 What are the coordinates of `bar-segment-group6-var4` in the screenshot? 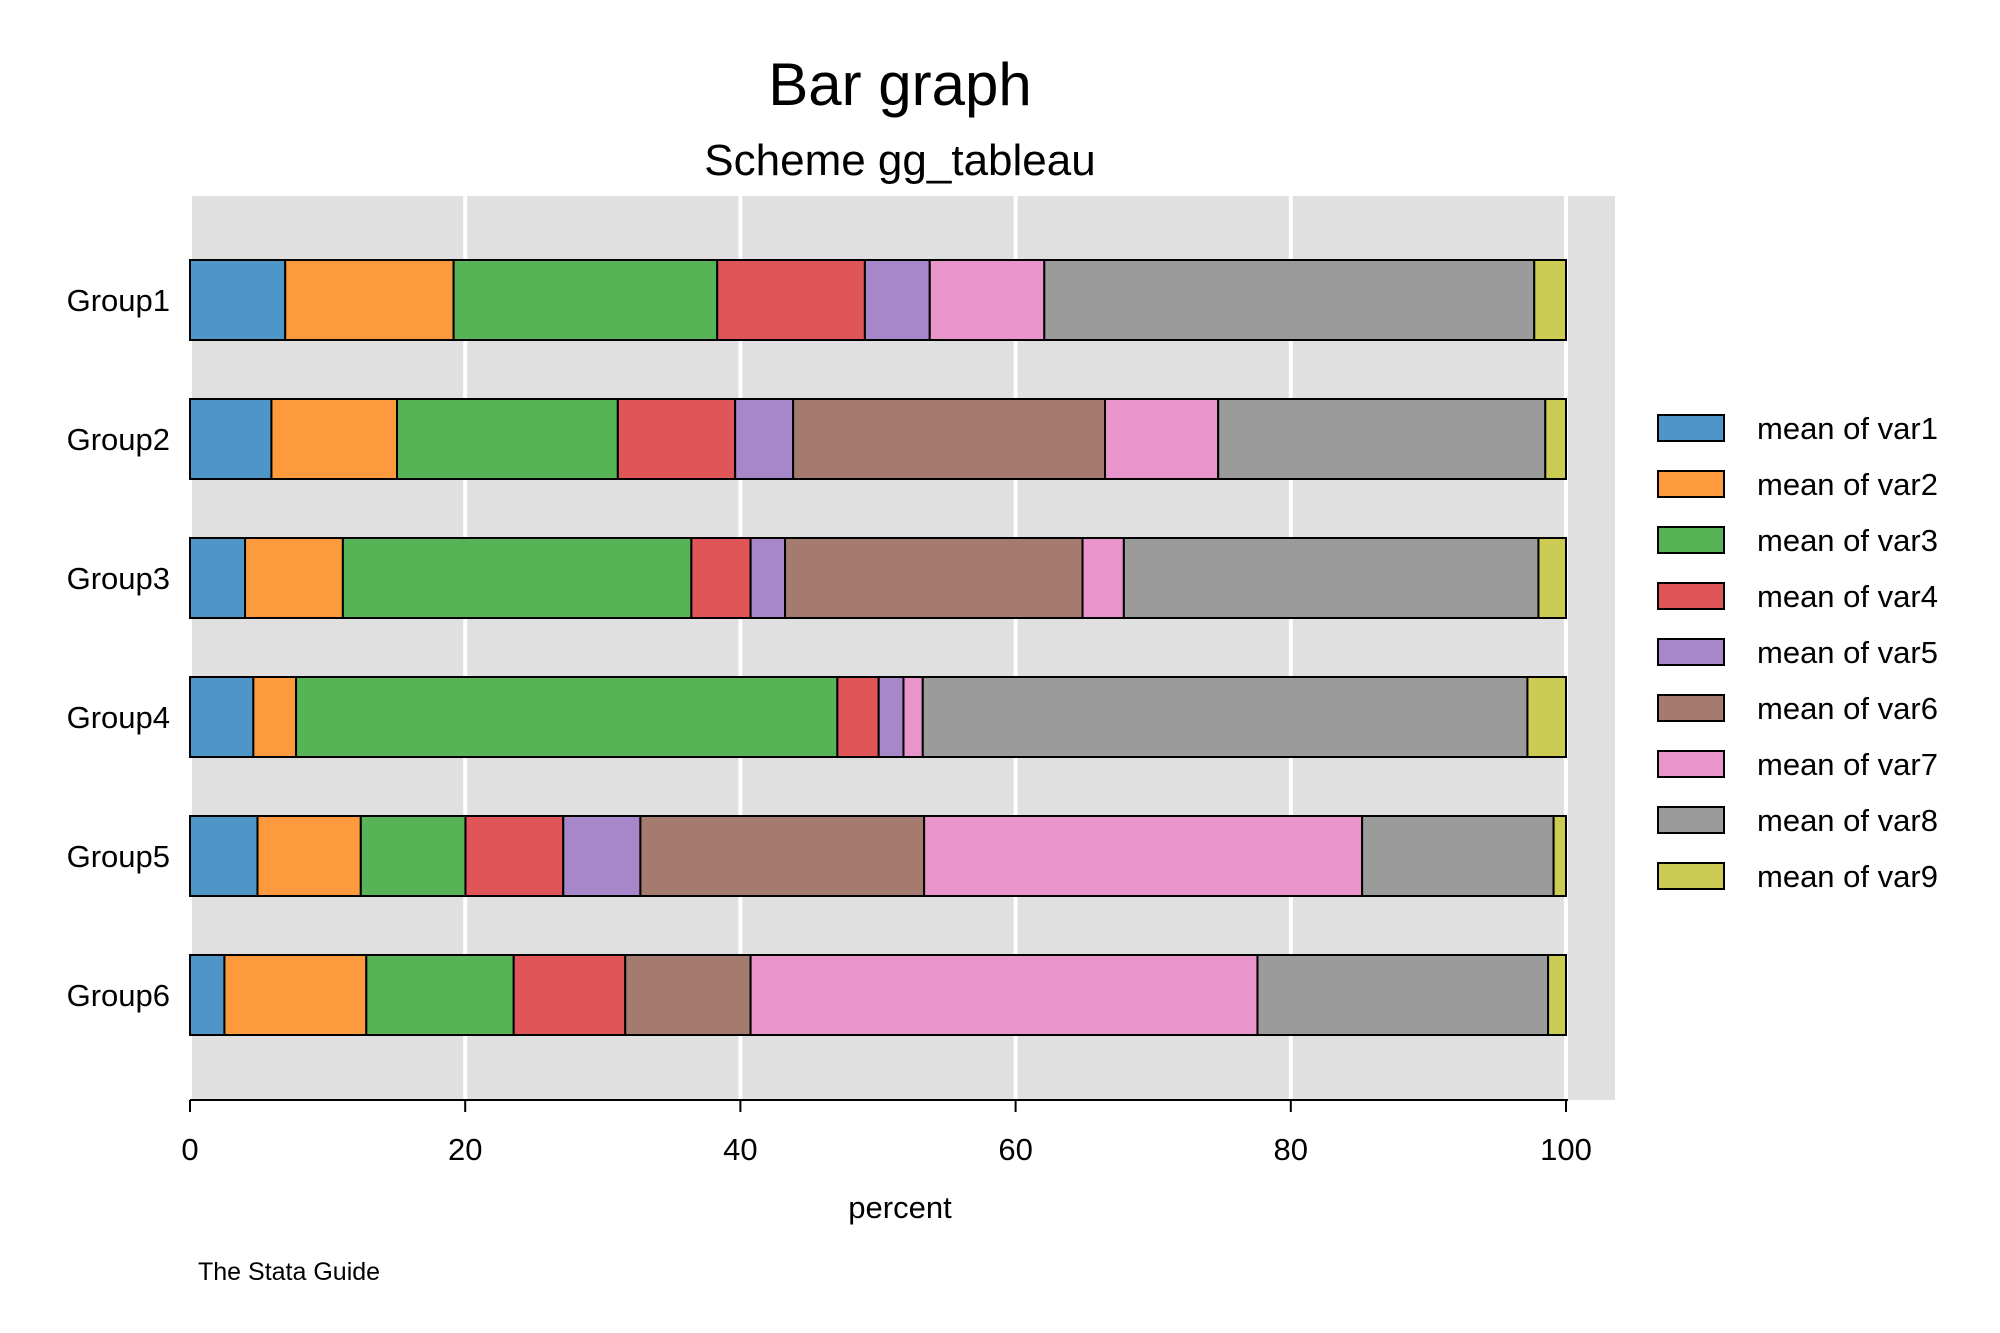 It's located at (569, 995).